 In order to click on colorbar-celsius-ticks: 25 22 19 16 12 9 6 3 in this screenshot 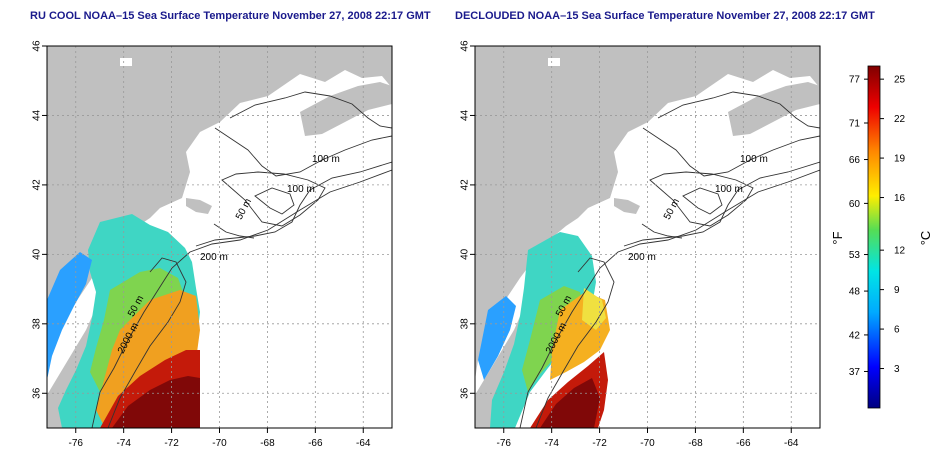, I will do `click(893, 225)`.